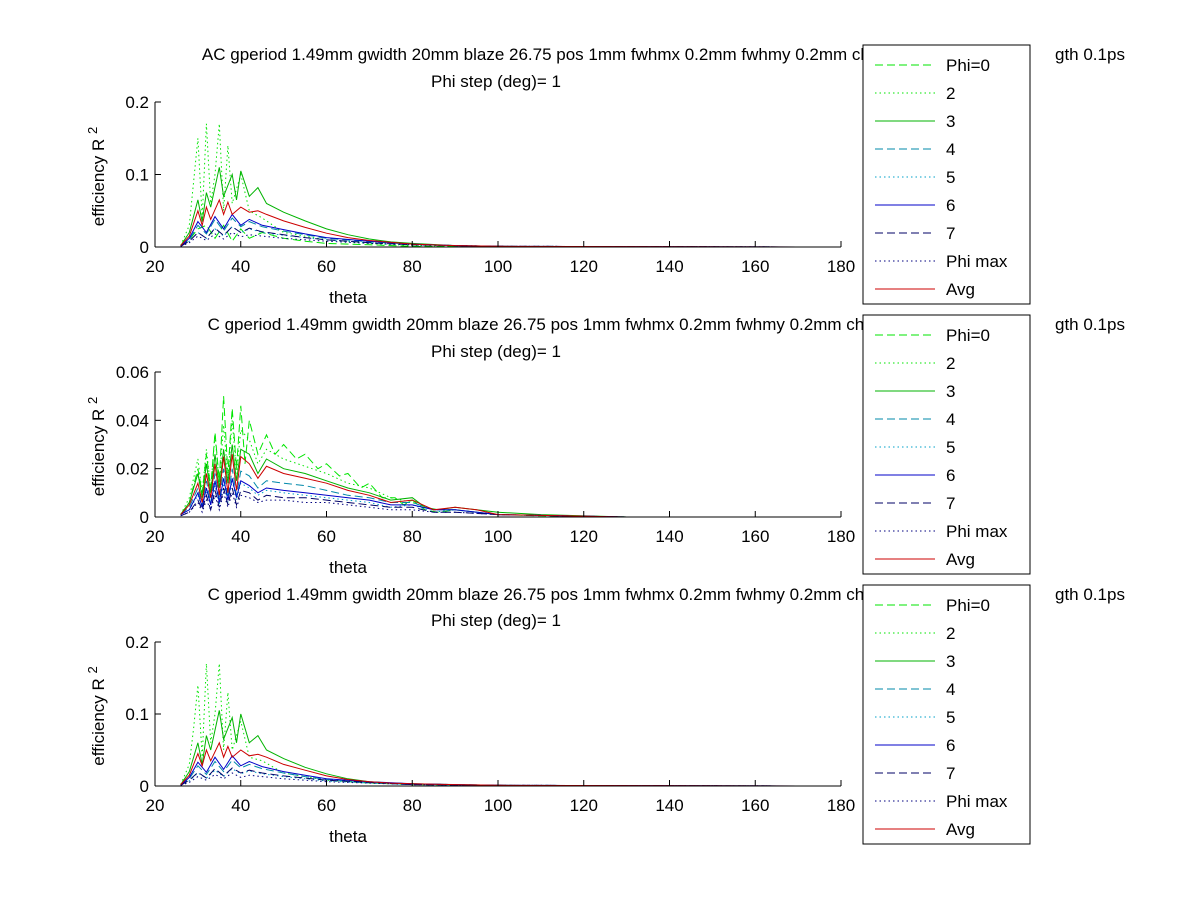  What do you see at coordinates (132, 420) in the screenshot?
I see `y-tick-label: 0.04` at bounding box center [132, 420].